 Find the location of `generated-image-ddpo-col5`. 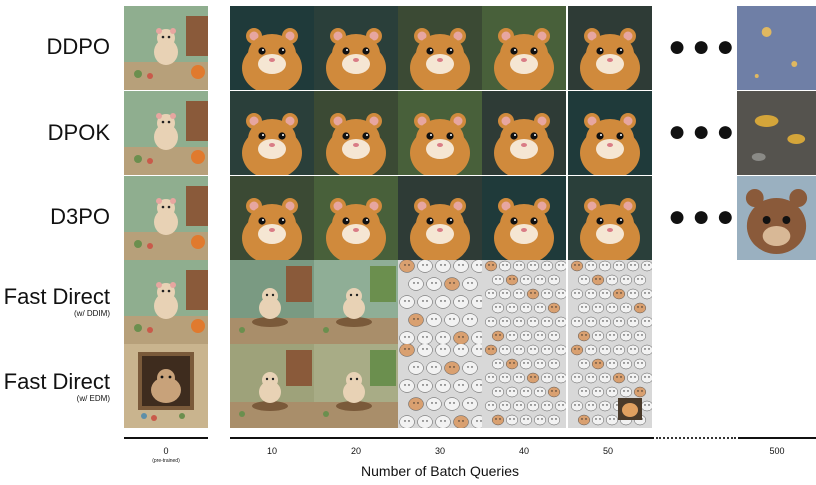

generated-image-ddpo-col5 is located at coordinates (610, 48).